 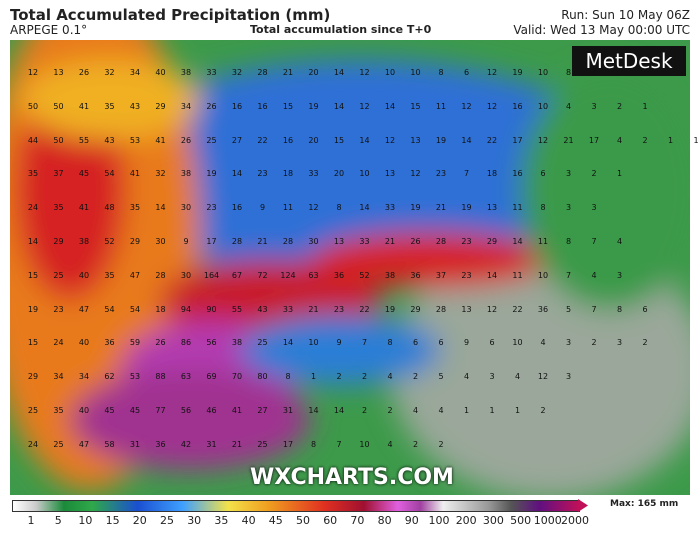 What do you see at coordinates (84, 174) in the screenshot?
I see `map-value: 45` at bounding box center [84, 174].